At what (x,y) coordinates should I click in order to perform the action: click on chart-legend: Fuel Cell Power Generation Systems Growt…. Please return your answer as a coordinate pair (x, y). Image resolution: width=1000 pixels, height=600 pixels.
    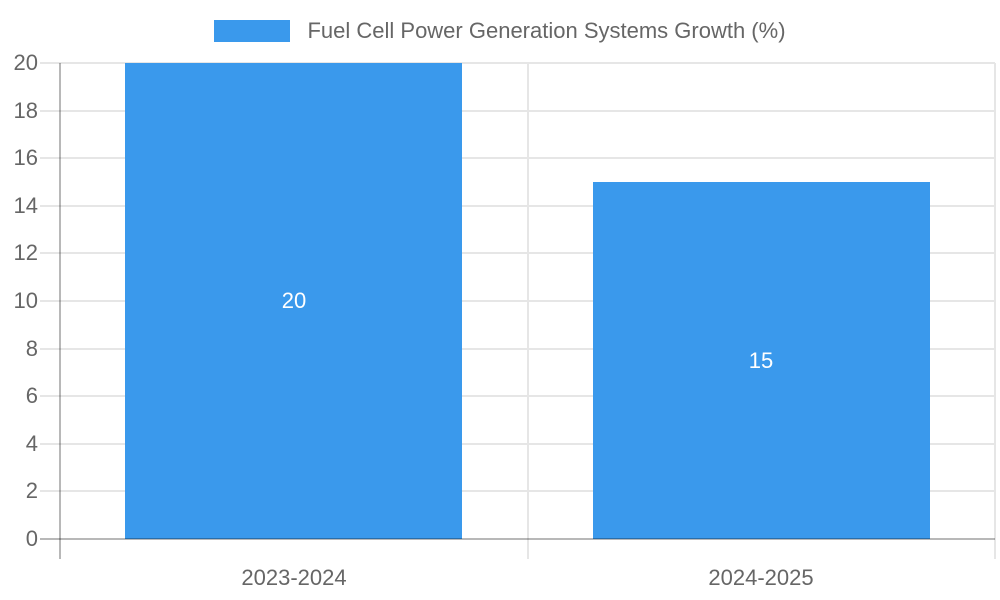
    Looking at the image, I should click on (500, 31).